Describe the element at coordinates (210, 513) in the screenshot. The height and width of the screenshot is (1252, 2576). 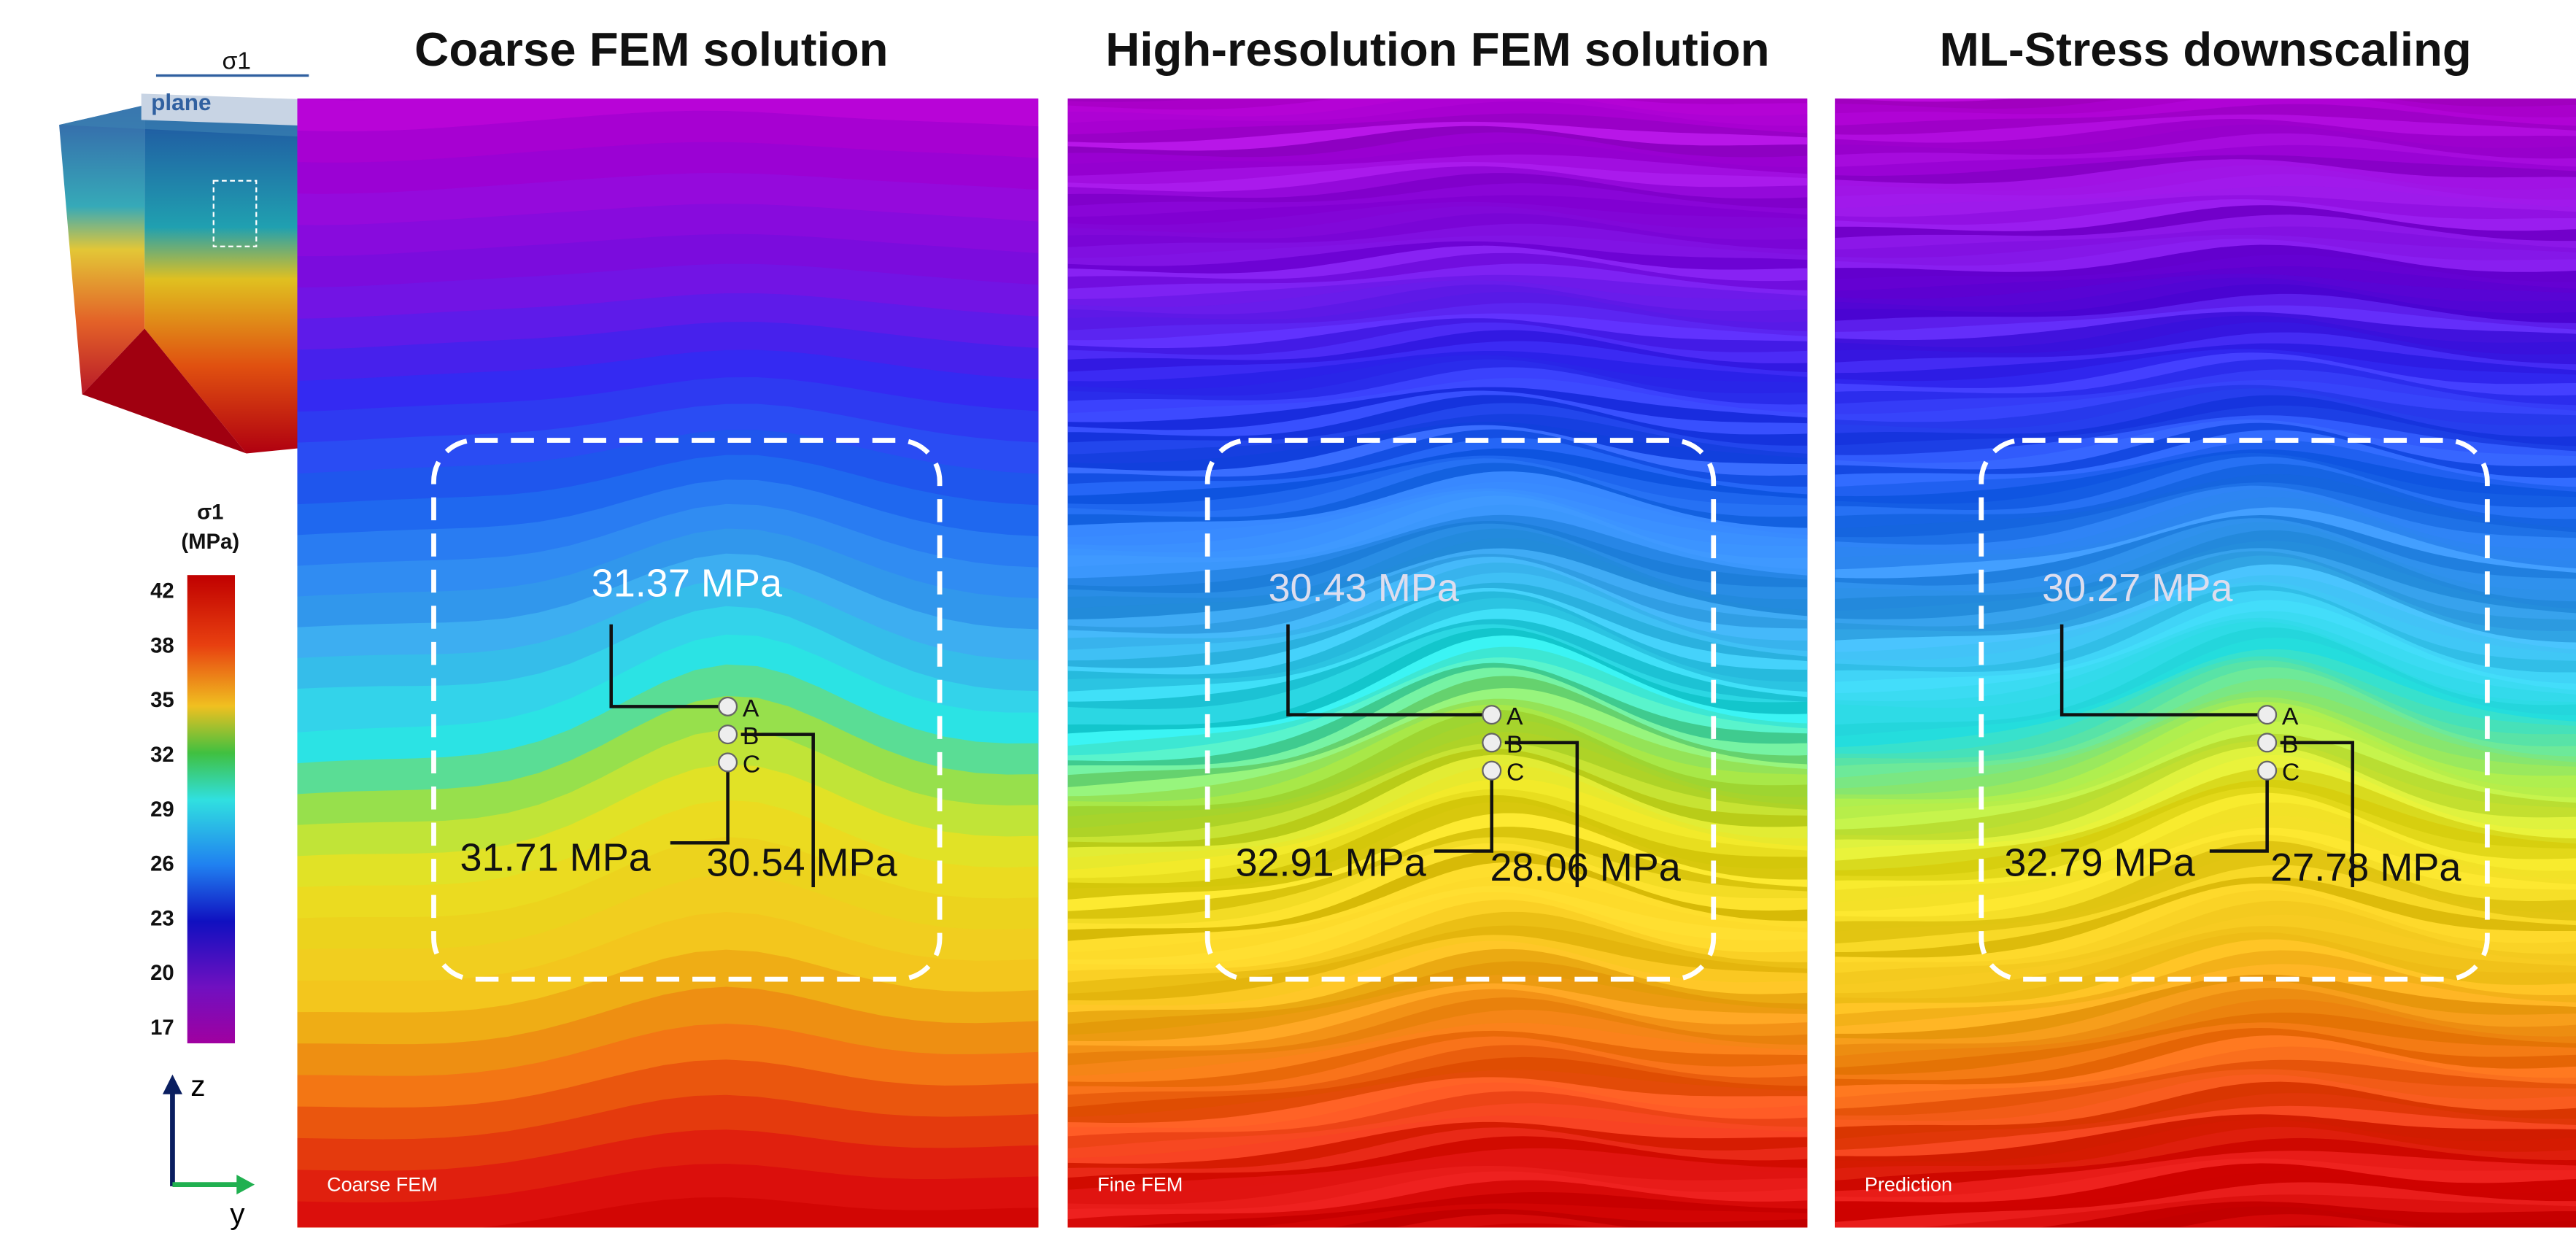
I see `colorbar-title: σ1` at that location.